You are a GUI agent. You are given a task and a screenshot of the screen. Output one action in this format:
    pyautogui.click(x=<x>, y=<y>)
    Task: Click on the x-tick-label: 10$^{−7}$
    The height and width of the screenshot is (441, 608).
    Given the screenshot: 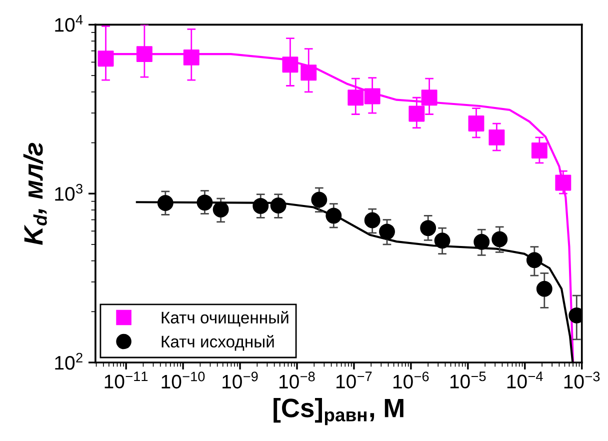 What is the action you would take?
    pyautogui.click(x=354, y=380)
    